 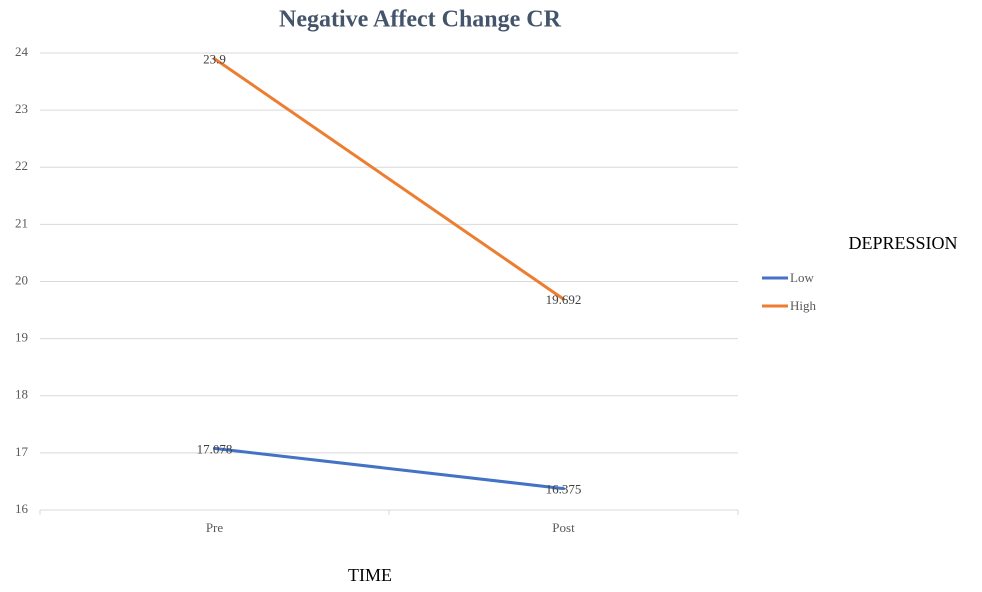 What do you see at coordinates (420, 20) in the screenshot?
I see `chart-title: Negative Affect Change CR` at bounding box center [420, 20].